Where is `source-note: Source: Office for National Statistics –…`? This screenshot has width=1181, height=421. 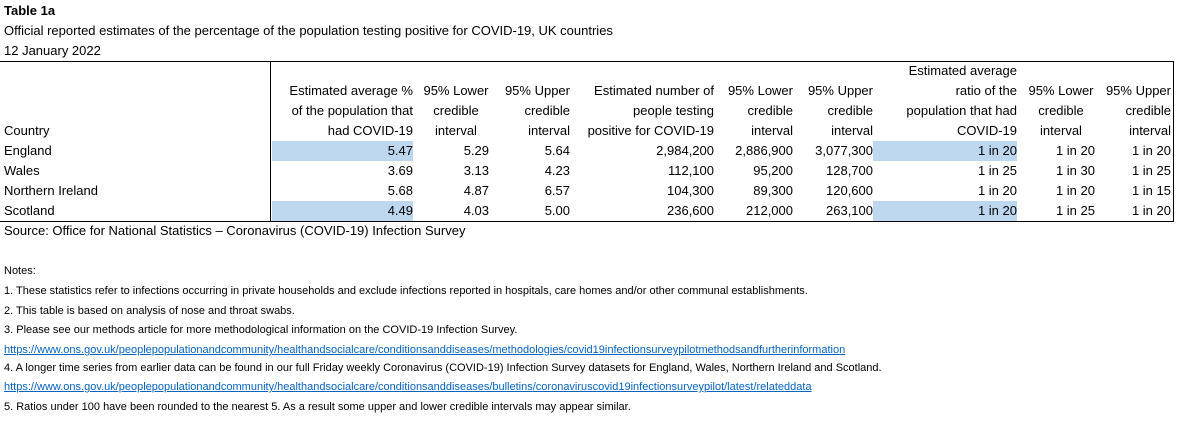 source-note: Source: Office for National Statistics –… is located at coordinates (235, 230).